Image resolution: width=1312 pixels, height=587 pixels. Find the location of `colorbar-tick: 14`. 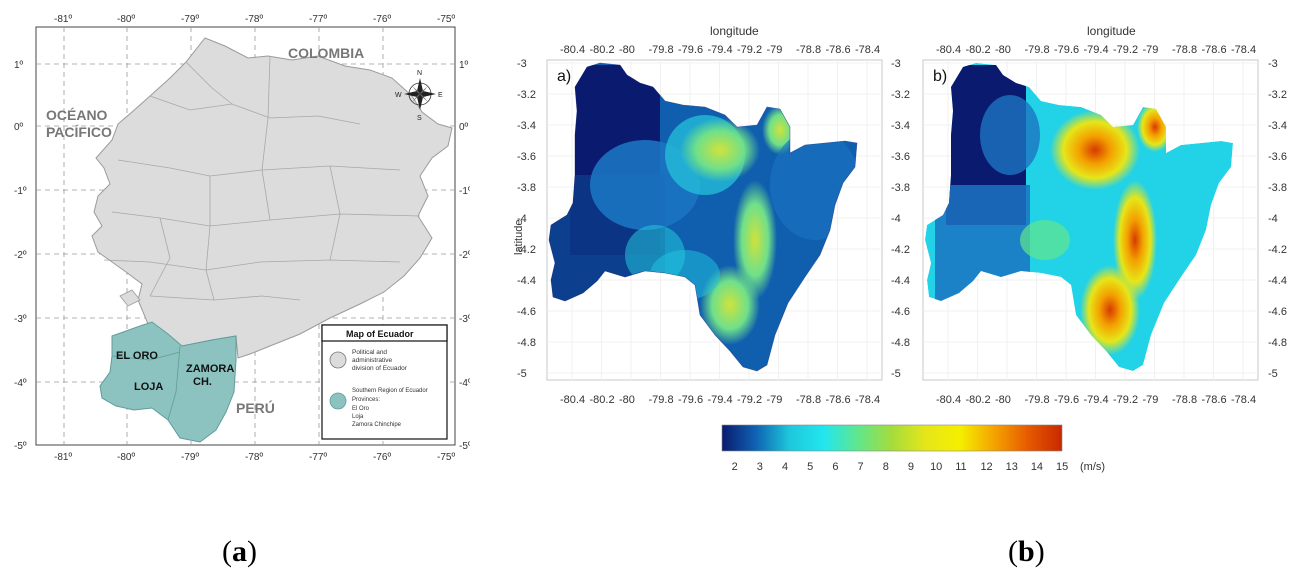

colorbar-tick: 14 is located at coordinates (1037, 467).